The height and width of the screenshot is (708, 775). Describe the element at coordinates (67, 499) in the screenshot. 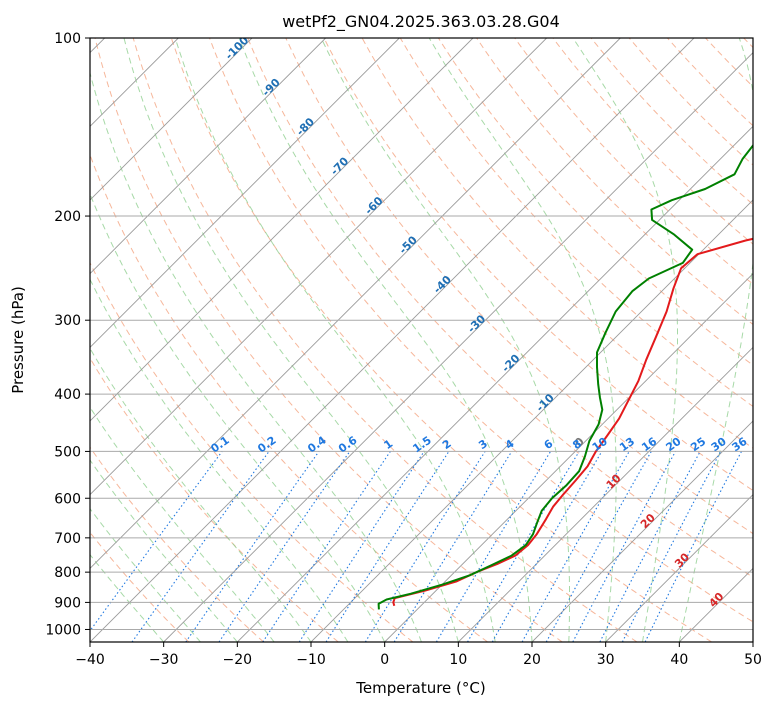

I see `y-tick-label: 600` at that location.